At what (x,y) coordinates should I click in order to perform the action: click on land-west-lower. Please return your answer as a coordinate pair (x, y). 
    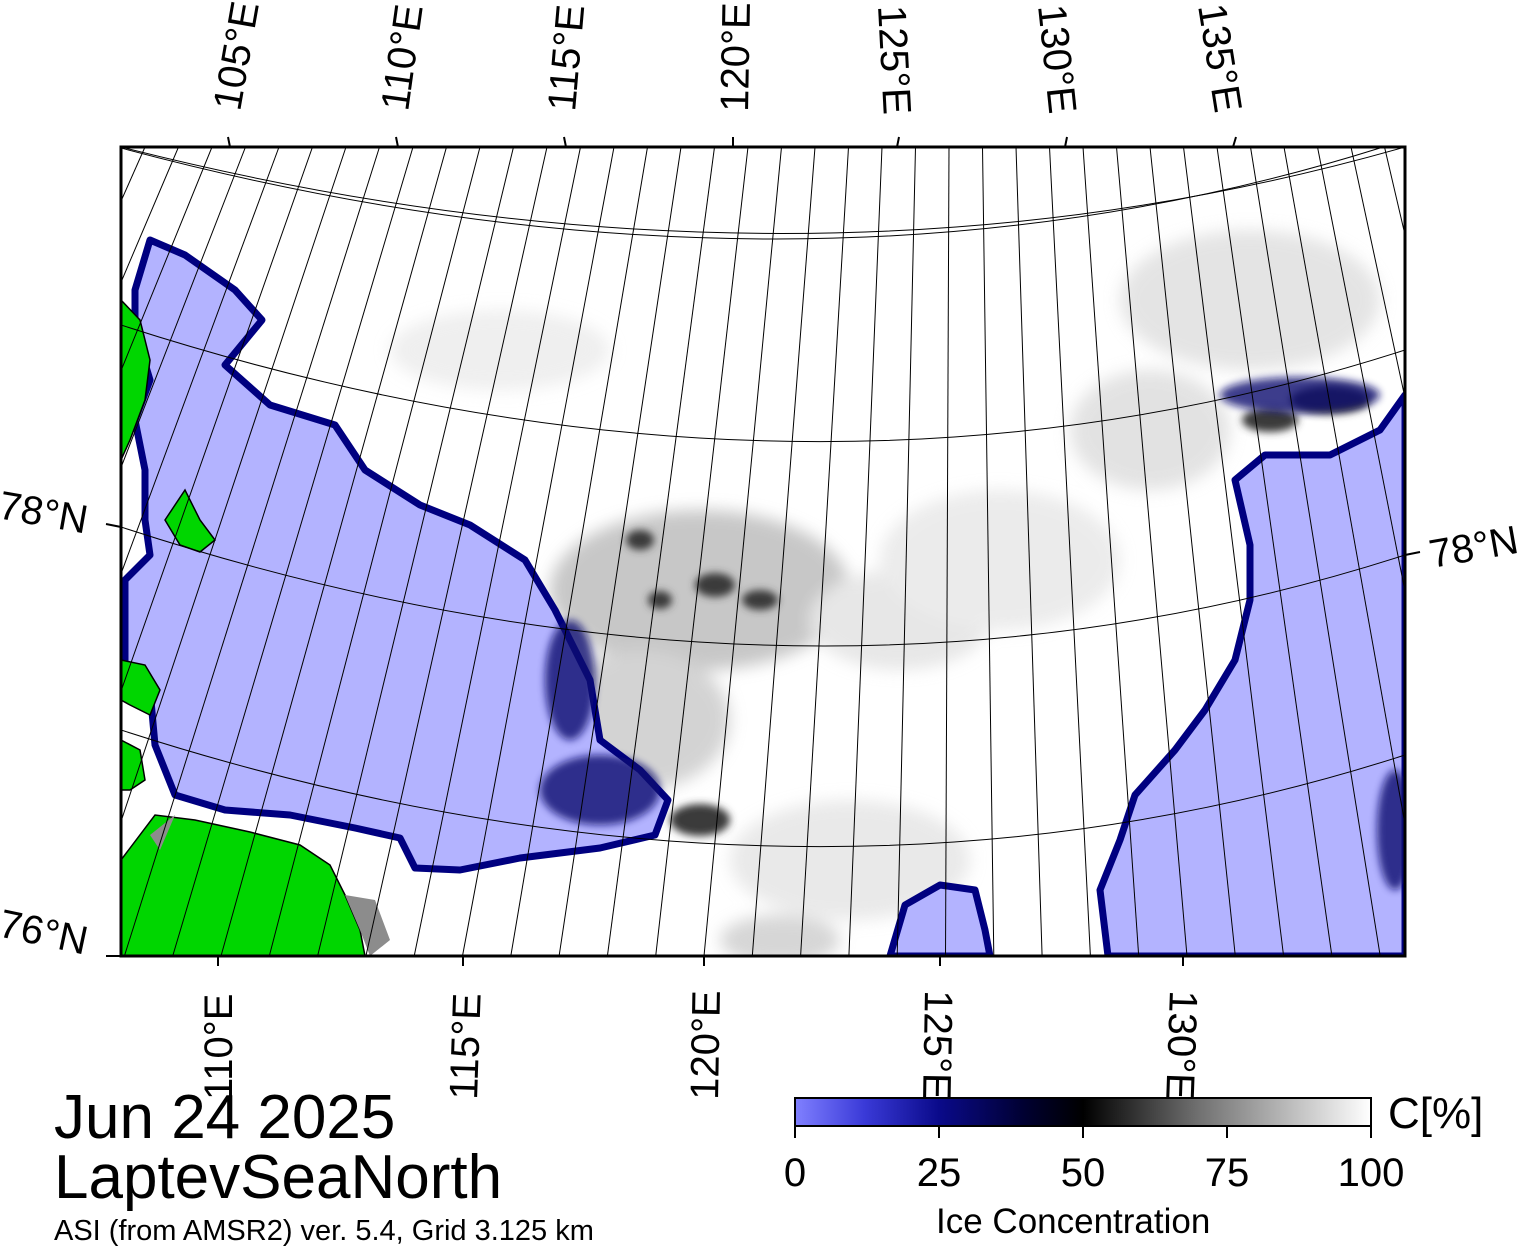
    Looking at the image, I should click on (133, 765).